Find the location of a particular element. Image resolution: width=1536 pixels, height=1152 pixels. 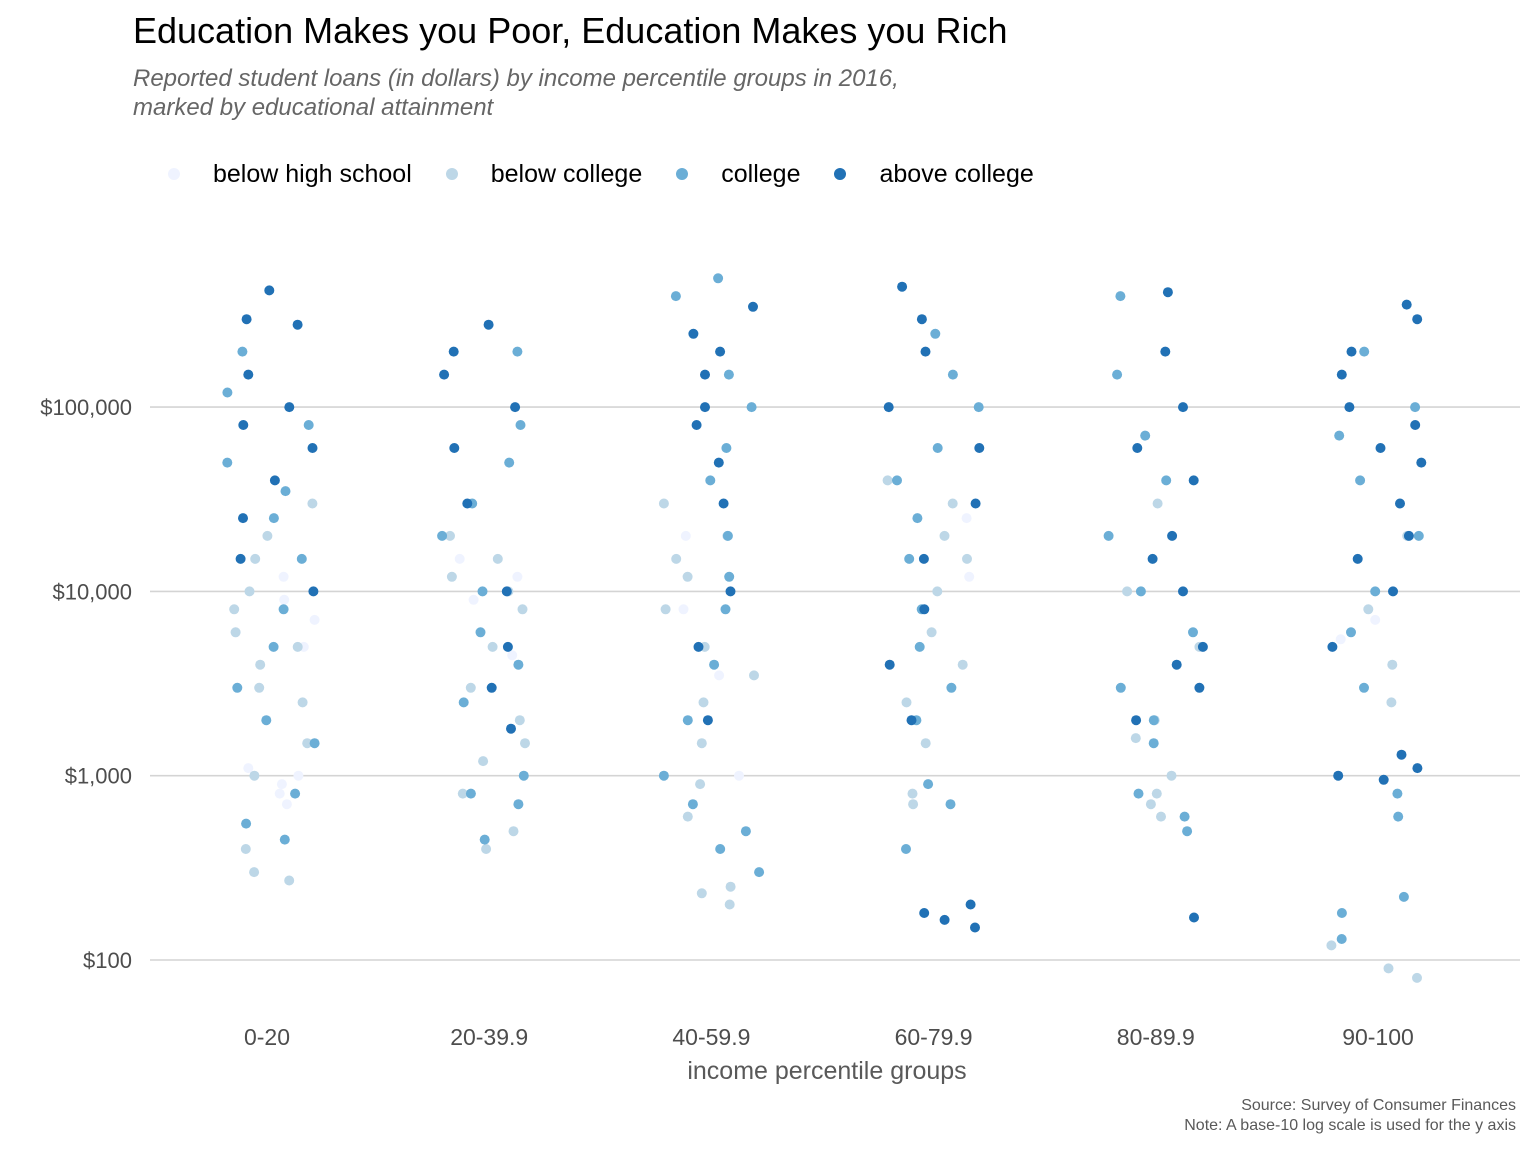

legend-dot-college is located at coordinates (682, 174).